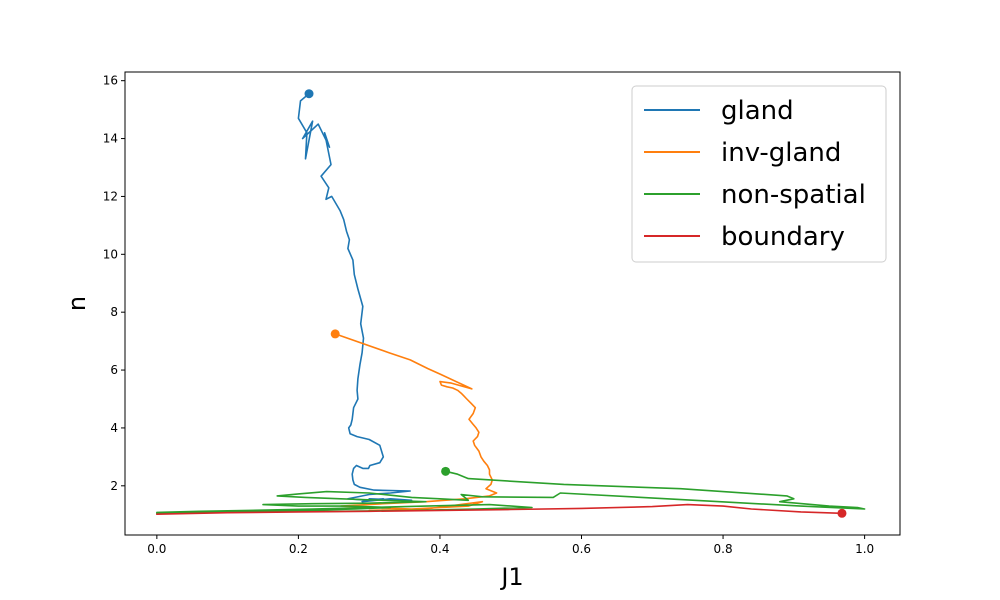  Describe the element at coordinates (110, 139) in the screenshot. I see `y-tick-label: 14` at that location.